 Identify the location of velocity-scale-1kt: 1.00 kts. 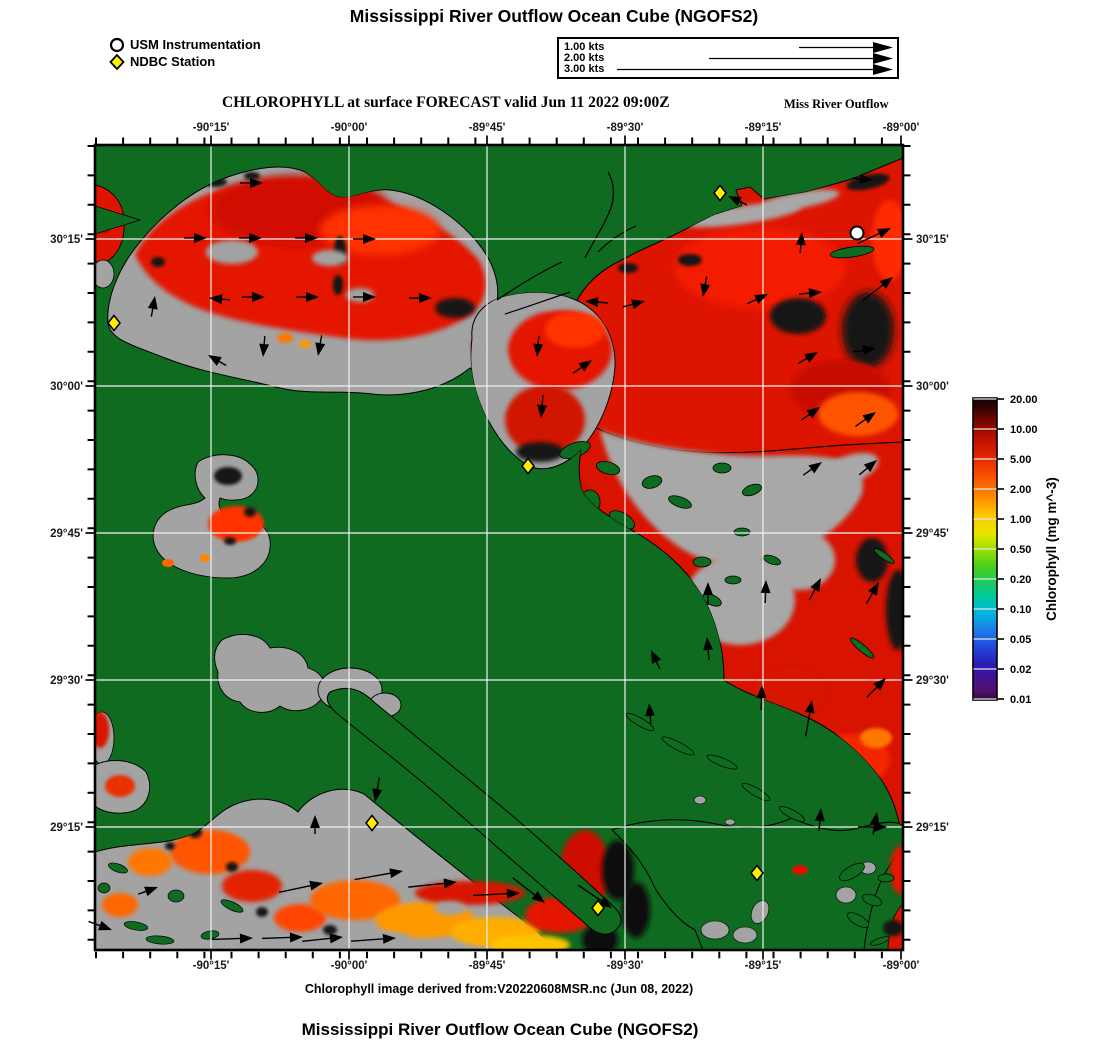
(584, 47).